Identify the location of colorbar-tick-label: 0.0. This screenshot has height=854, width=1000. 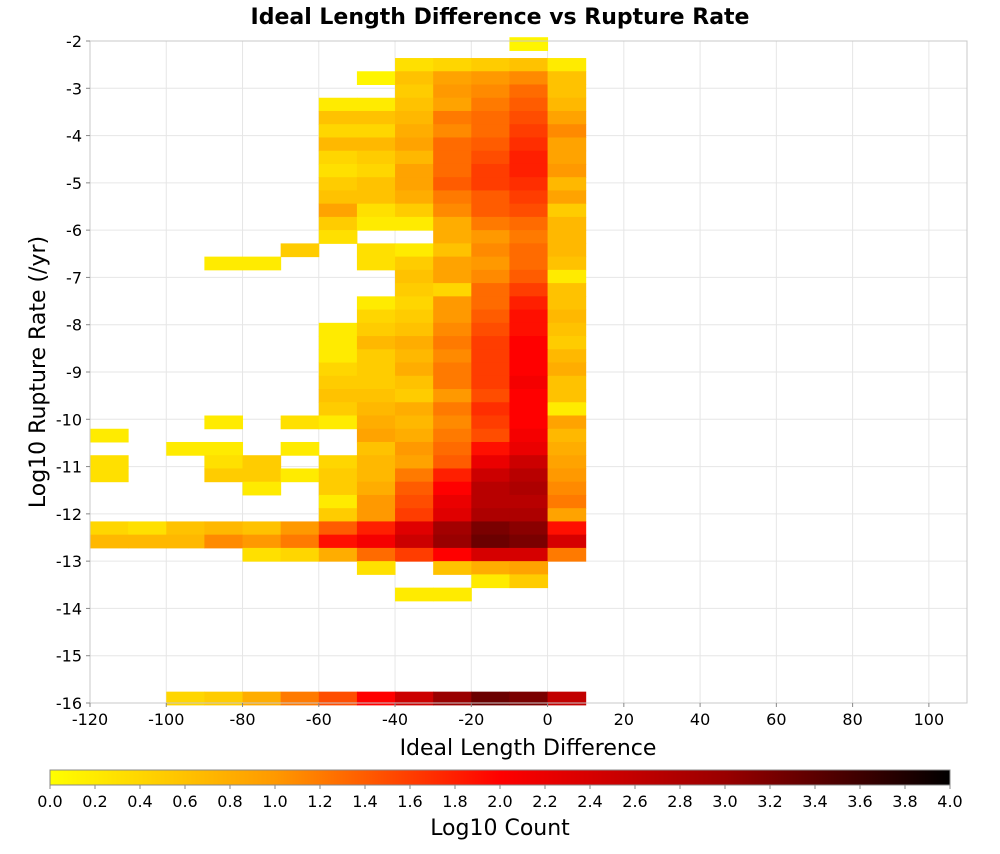
(49, 801).